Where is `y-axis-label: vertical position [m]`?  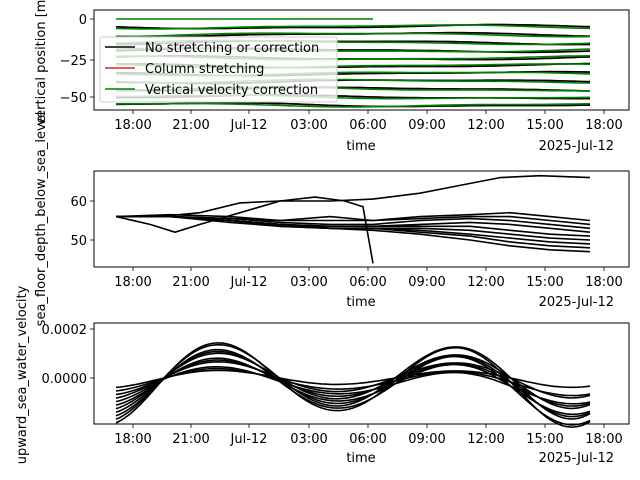
y-axis-label: vertical position [m] is located at coordinates (41, 63).